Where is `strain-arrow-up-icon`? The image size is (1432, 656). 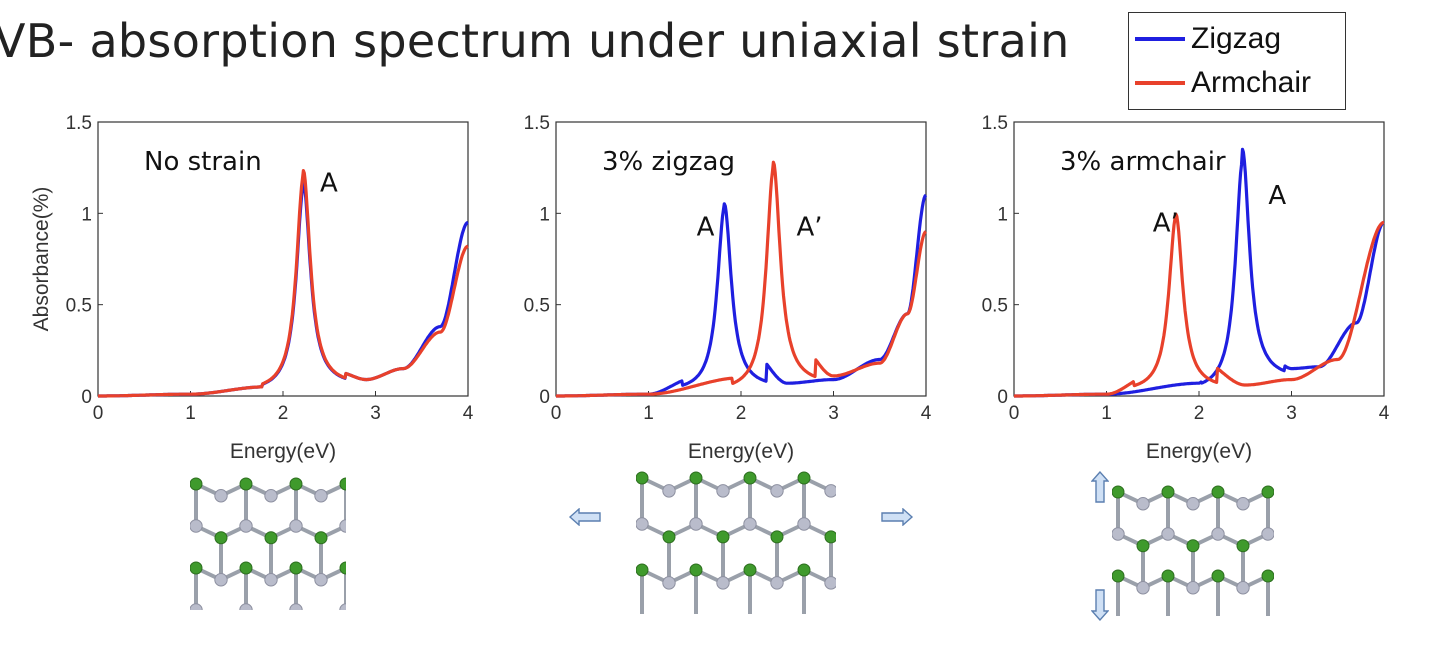 strain-arrow-up-icon is located at coordinates (1100, 486).